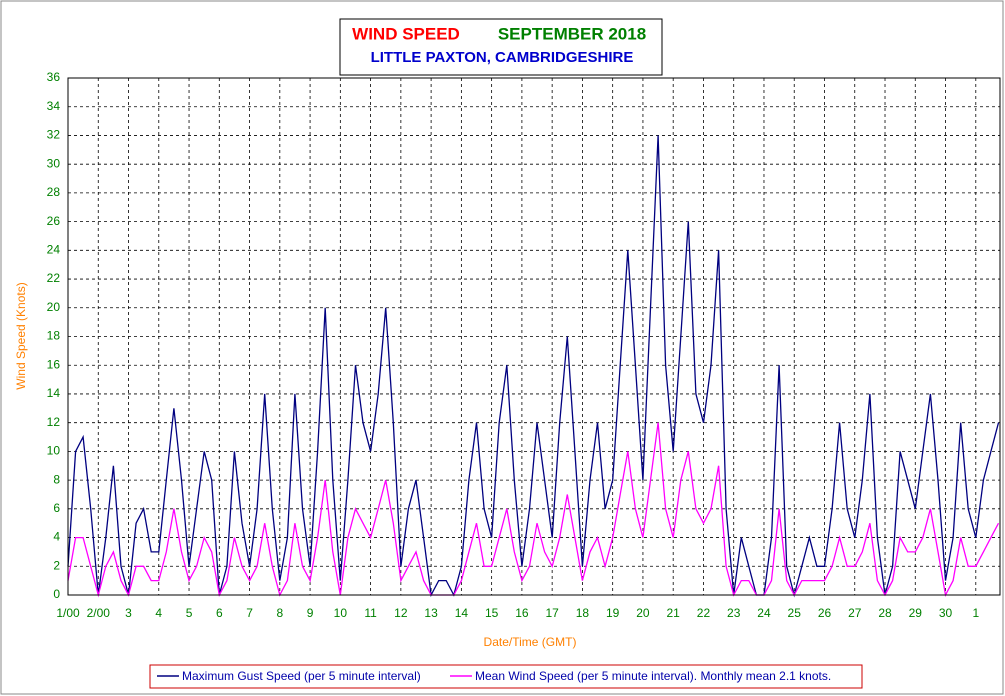  Describe the element at coordinates (492, 613) in the screenshot. I see `x-tick-label: 15` at that location.